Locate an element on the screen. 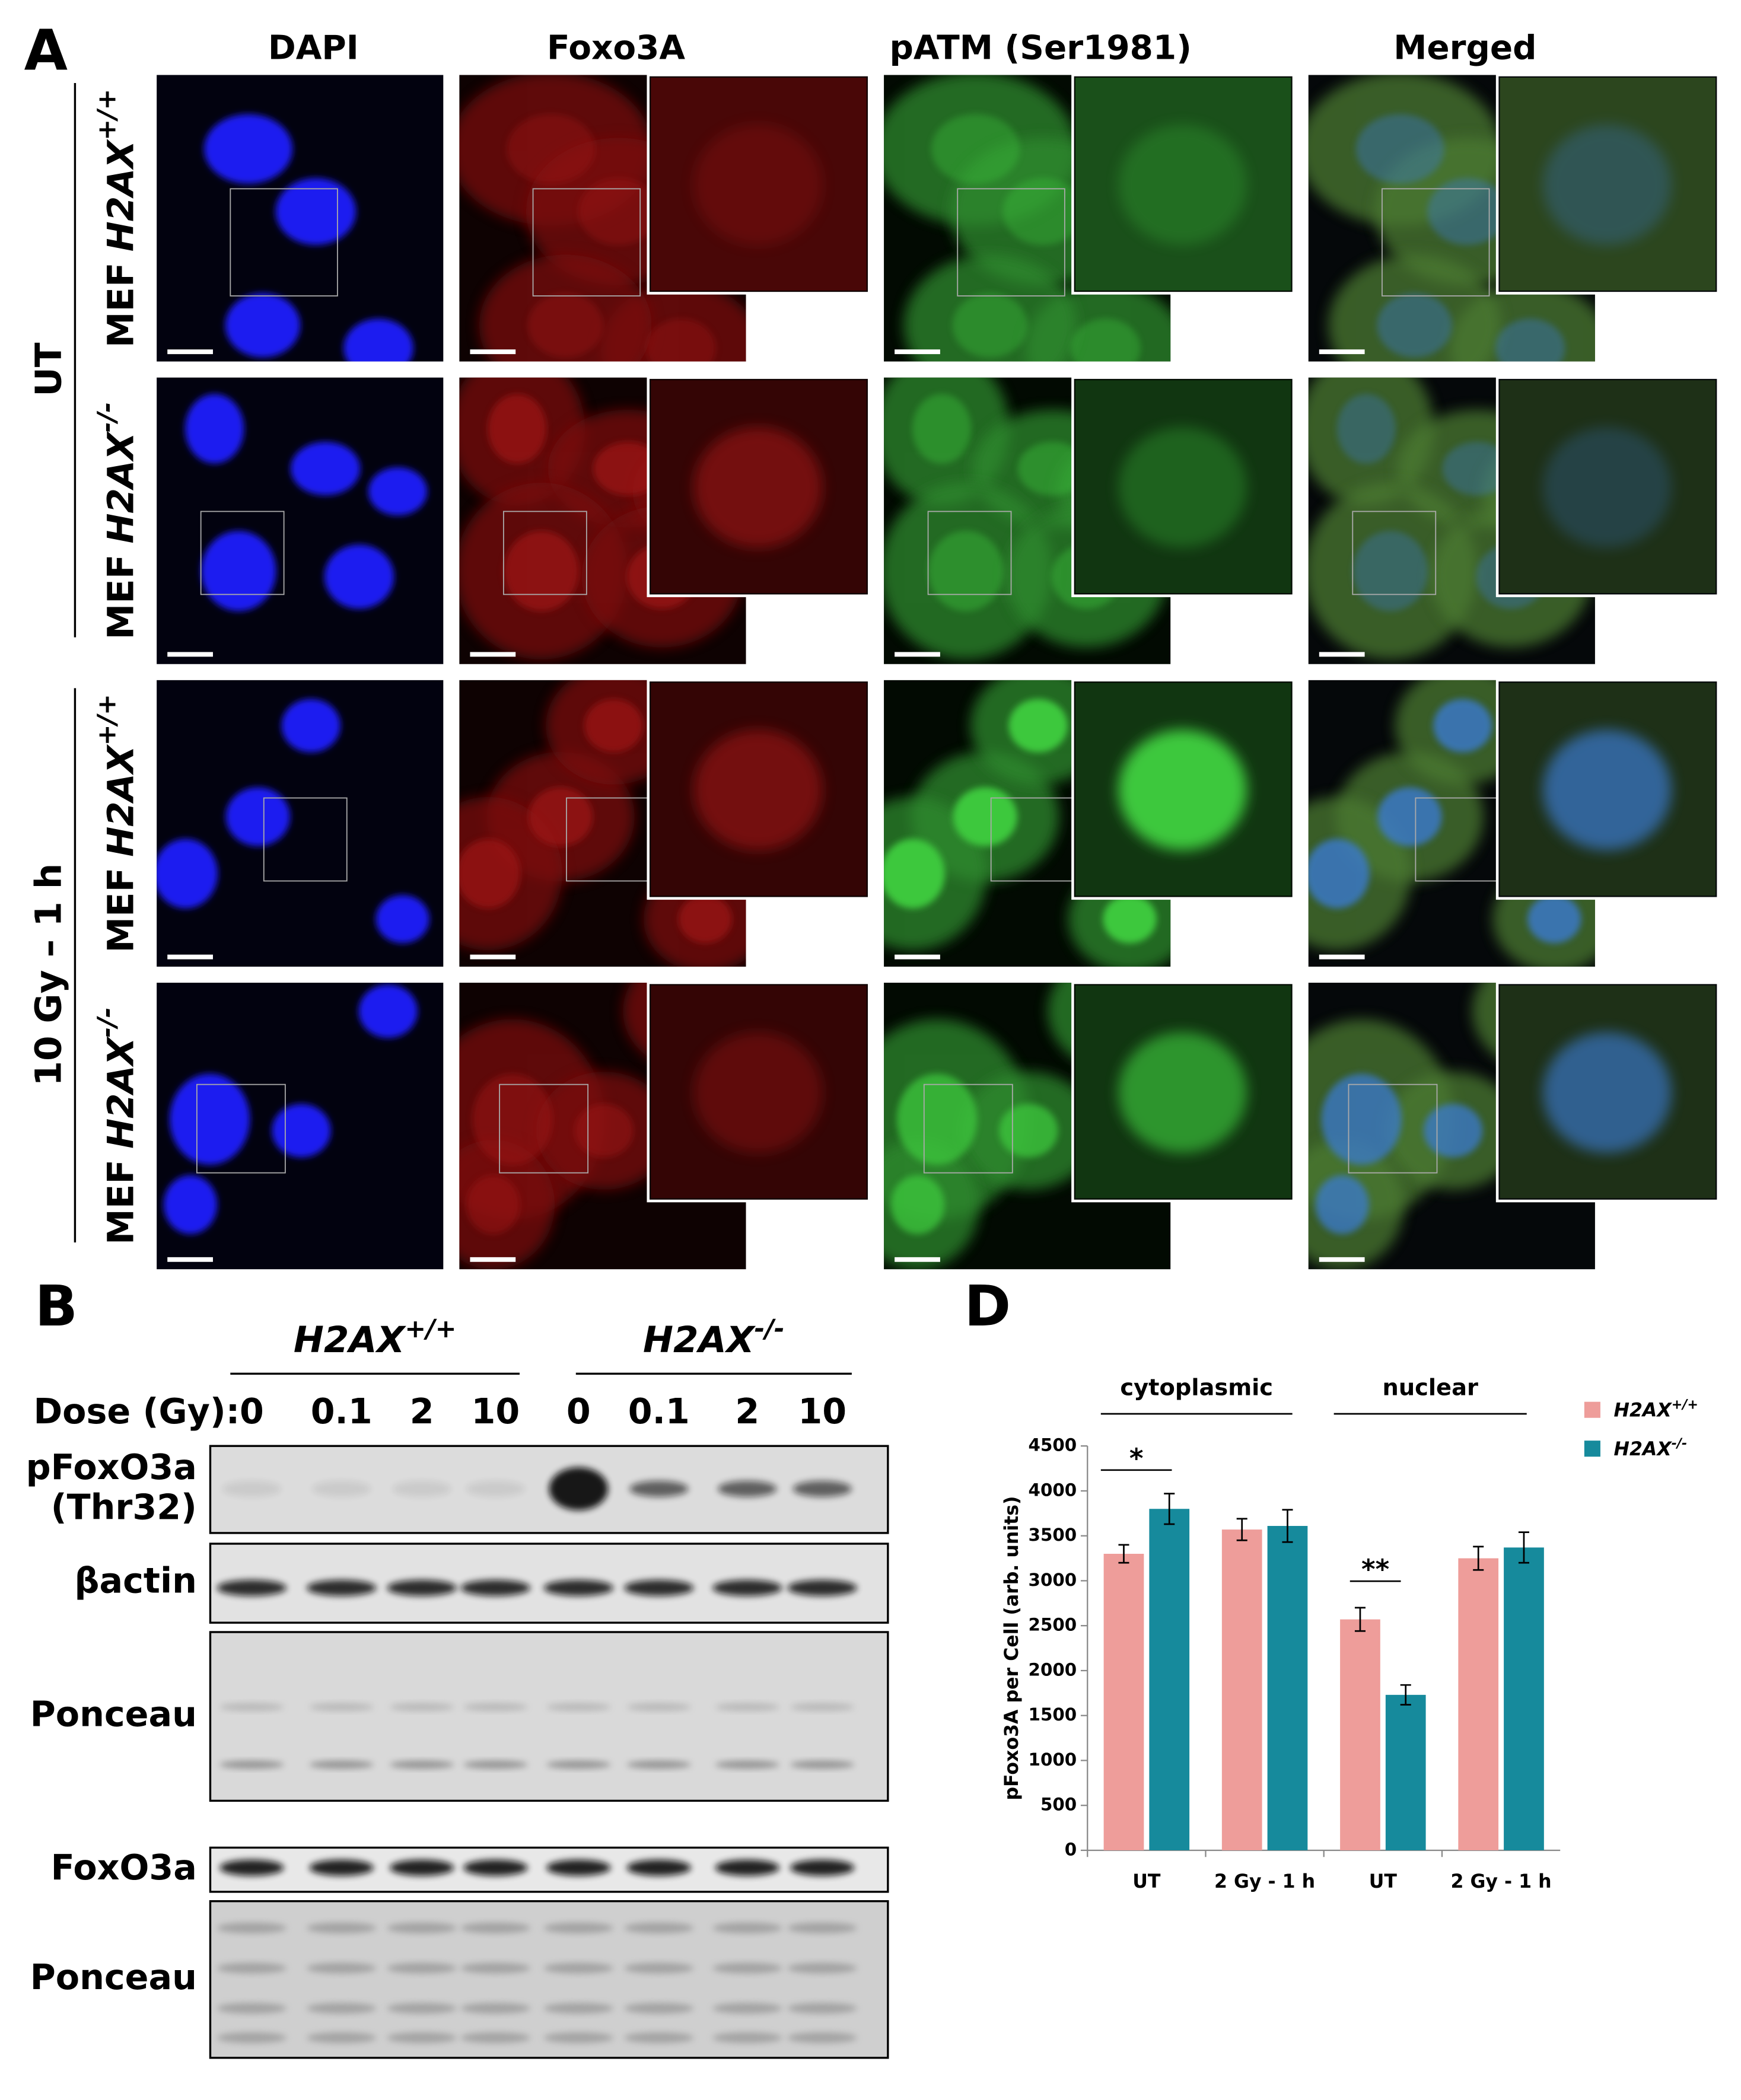  dose: 0 is located at coordinates (578, 1412).